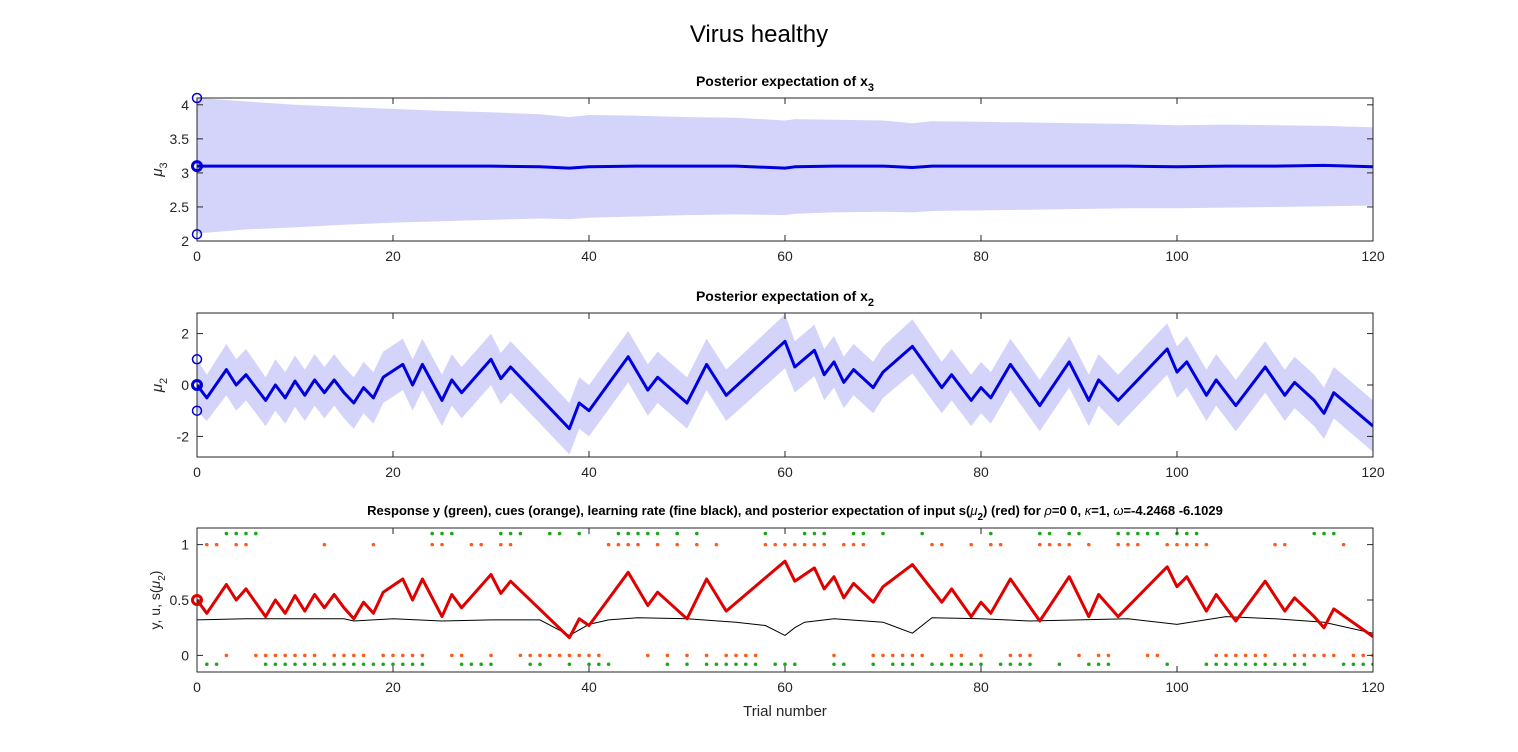  I want to click on x-tick-label: 80, so click(981, 472).